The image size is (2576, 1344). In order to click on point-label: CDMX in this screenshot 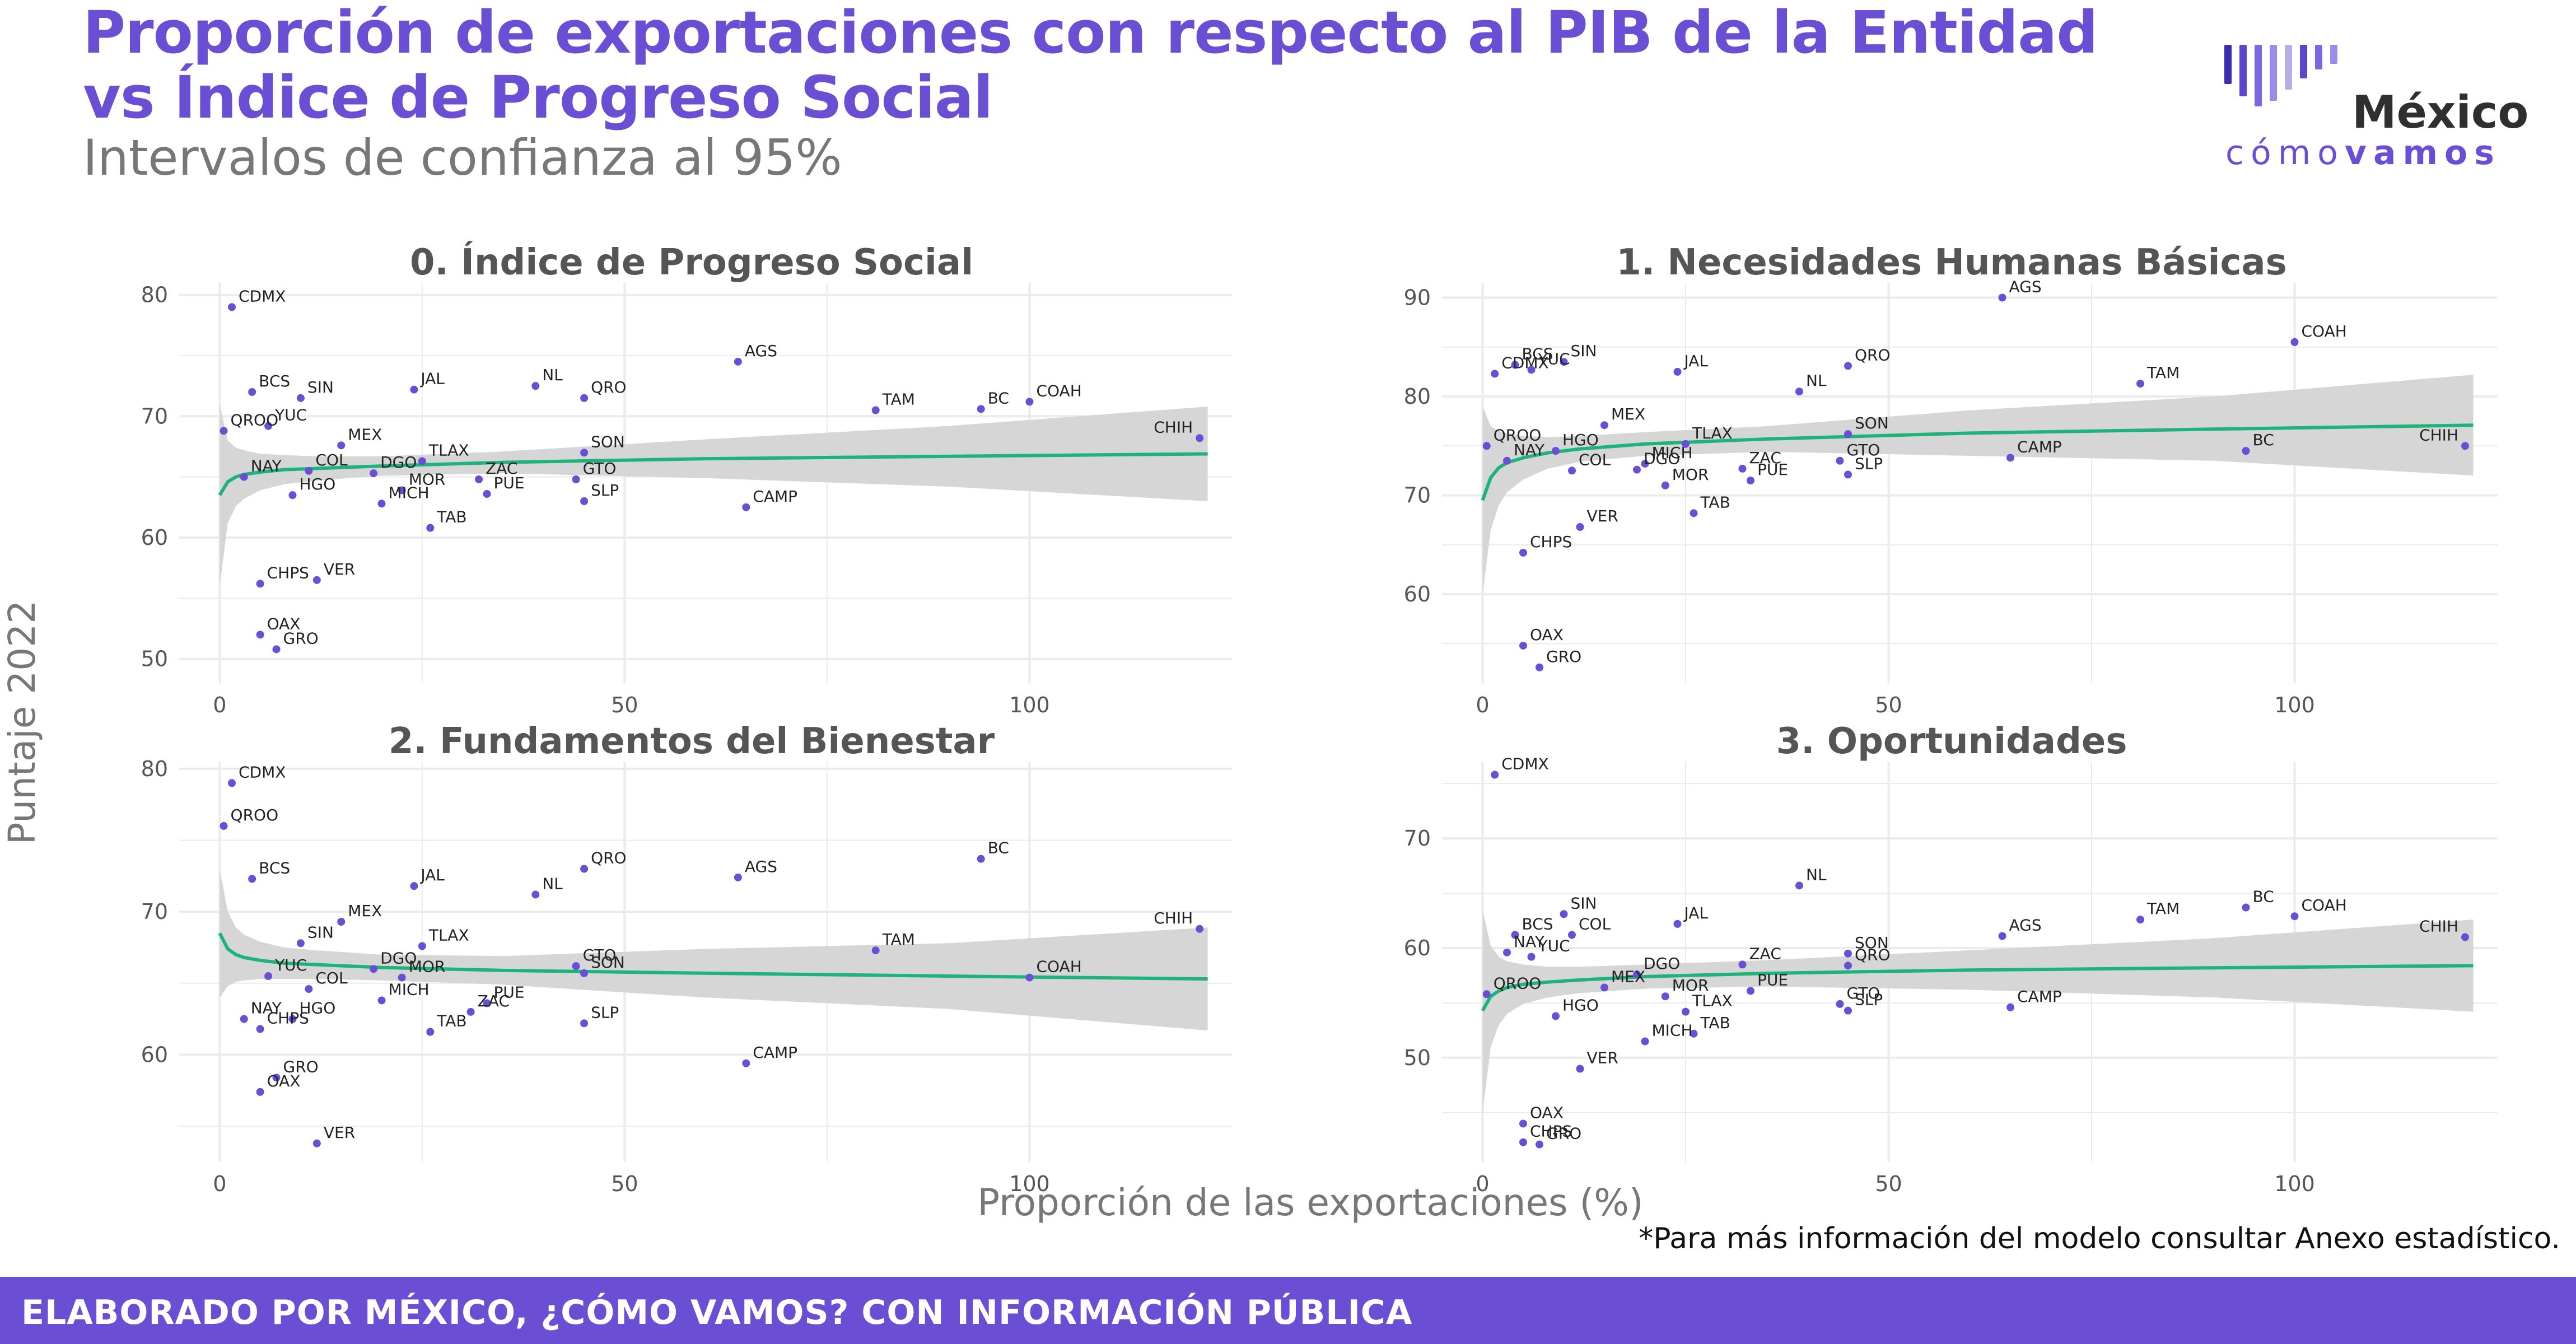, I will do `click(262, 772)`.